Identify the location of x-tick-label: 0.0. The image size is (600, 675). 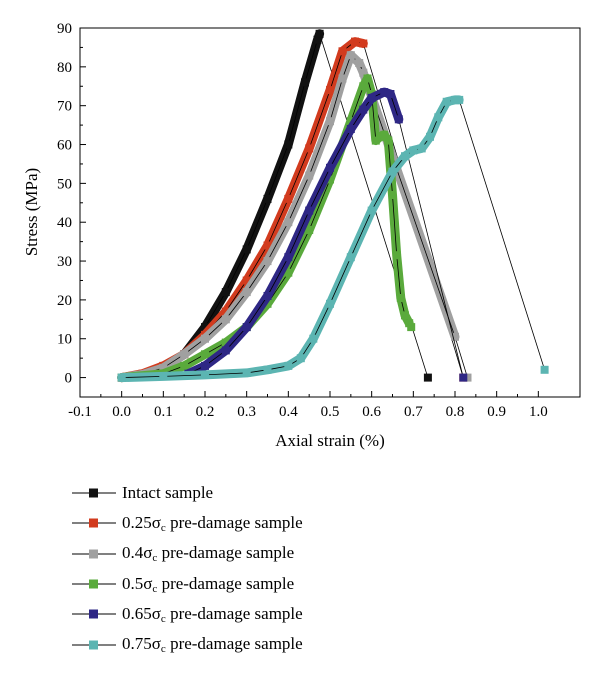
(121, 412).